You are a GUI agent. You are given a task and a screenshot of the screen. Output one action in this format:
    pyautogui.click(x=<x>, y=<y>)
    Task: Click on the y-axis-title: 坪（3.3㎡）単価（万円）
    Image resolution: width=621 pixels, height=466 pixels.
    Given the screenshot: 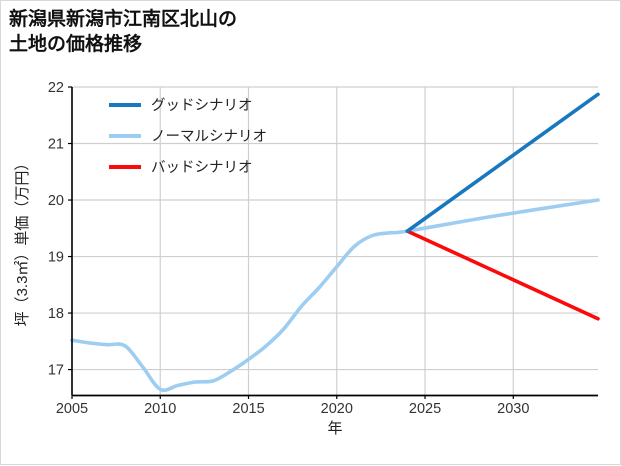 What is the action you would take?
    pyautogui.click(x=22, y=241)
    